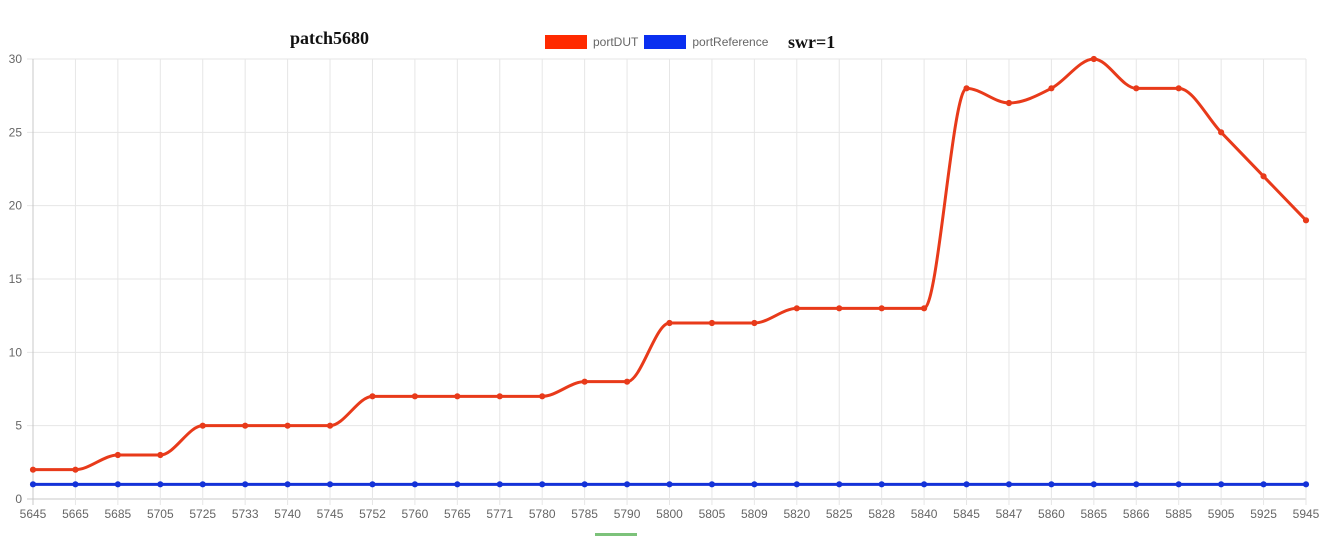 The image size is (1328, 541). Describe the element at coordinates (1136, 514) in the screenshot. I see `x-tick-label: 5866` at that location.